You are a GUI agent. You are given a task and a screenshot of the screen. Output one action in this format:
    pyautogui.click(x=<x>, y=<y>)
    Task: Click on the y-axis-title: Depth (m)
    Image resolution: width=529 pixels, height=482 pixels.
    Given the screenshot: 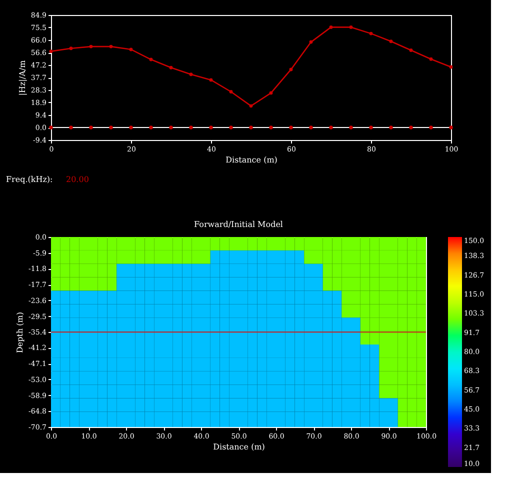 What is the action you would take?
    pyautogui.click(x=20, y=333)
    